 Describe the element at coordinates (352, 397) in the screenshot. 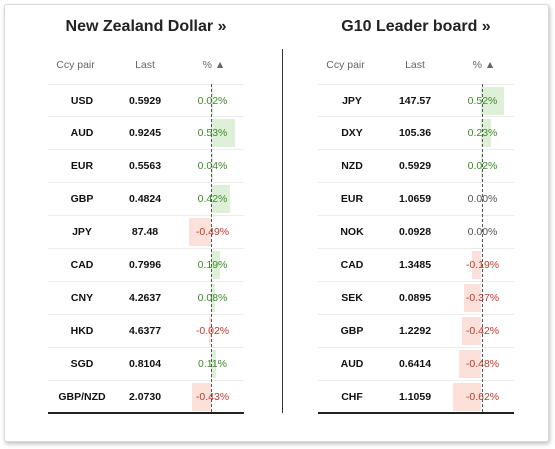

I see `ccy-pair-cell: CHF` at that location.